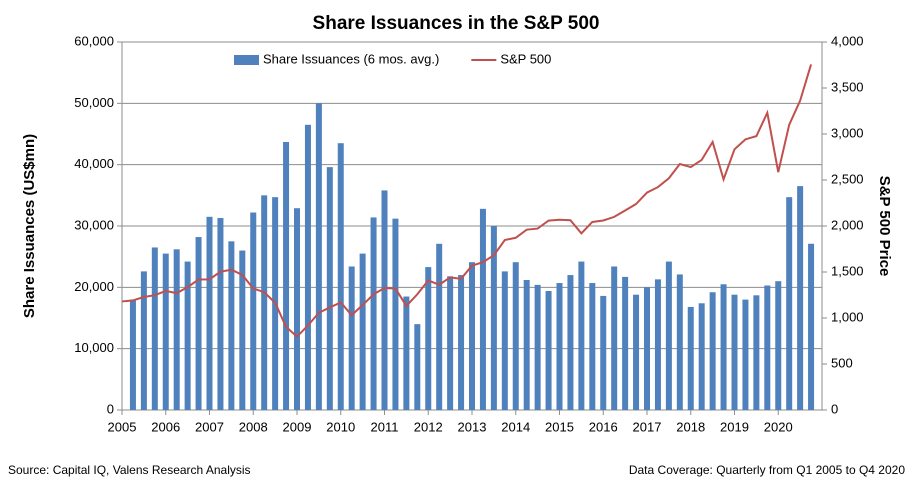 The image size is (913, 488). I want to click on y-tick-label: 20,000, so click(94, 286).